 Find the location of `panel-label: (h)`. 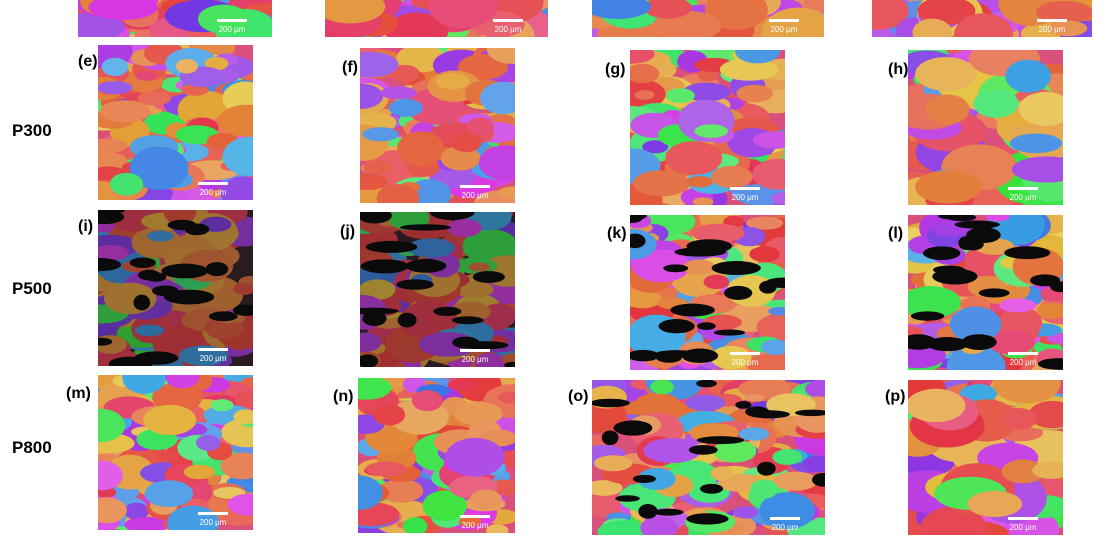

panel-label: (h) is located at coordinates (898, 69).